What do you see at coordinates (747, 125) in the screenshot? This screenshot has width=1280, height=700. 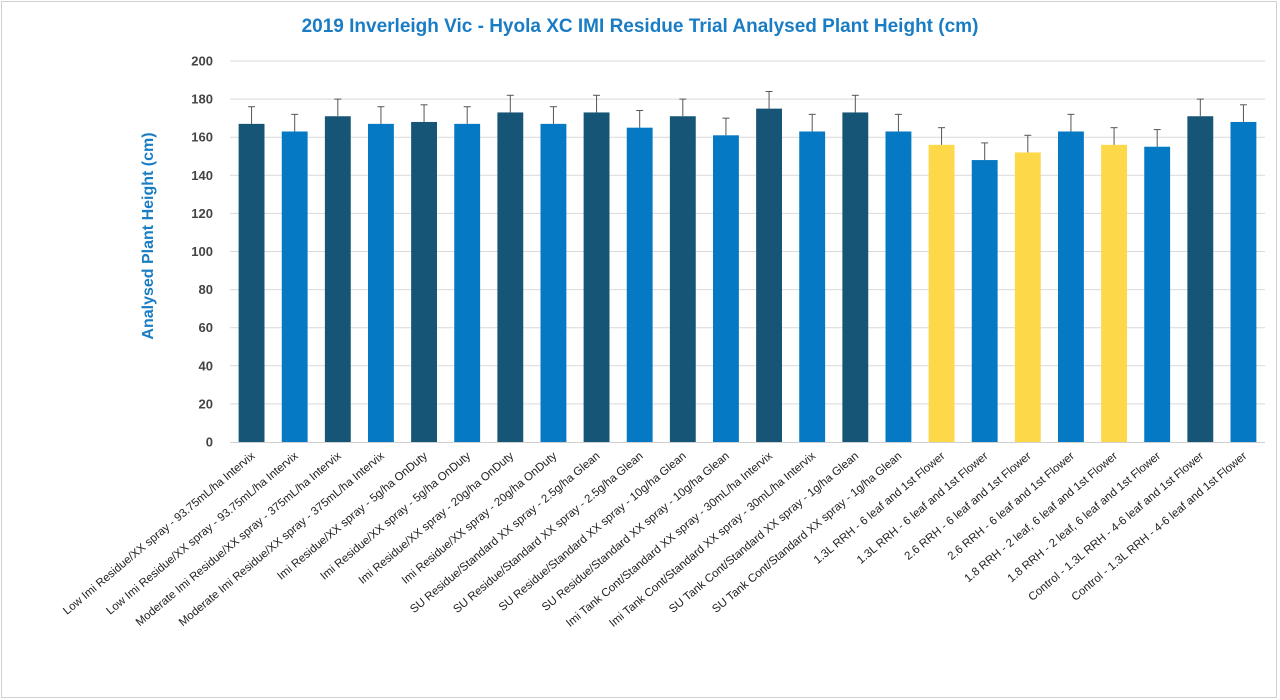 I see `error-bars` at bounding box center [747, 125].